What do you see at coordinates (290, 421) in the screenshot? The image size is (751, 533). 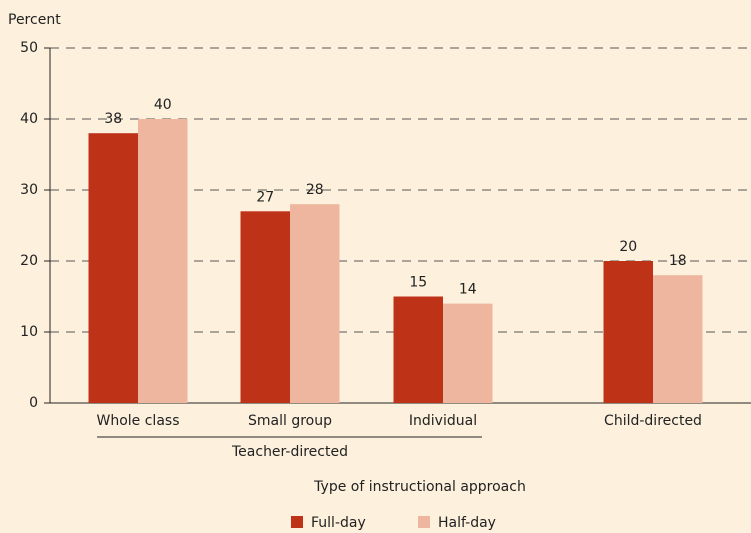 I see `x-tick-label: Small group` at bounding box center [290, 421].